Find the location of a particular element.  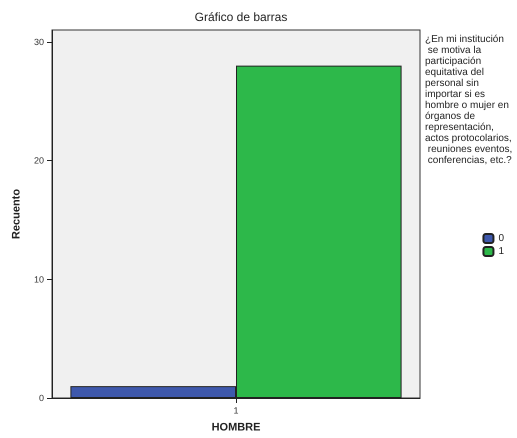

y-tick-label: 30 is located at coordinates (39, 41).